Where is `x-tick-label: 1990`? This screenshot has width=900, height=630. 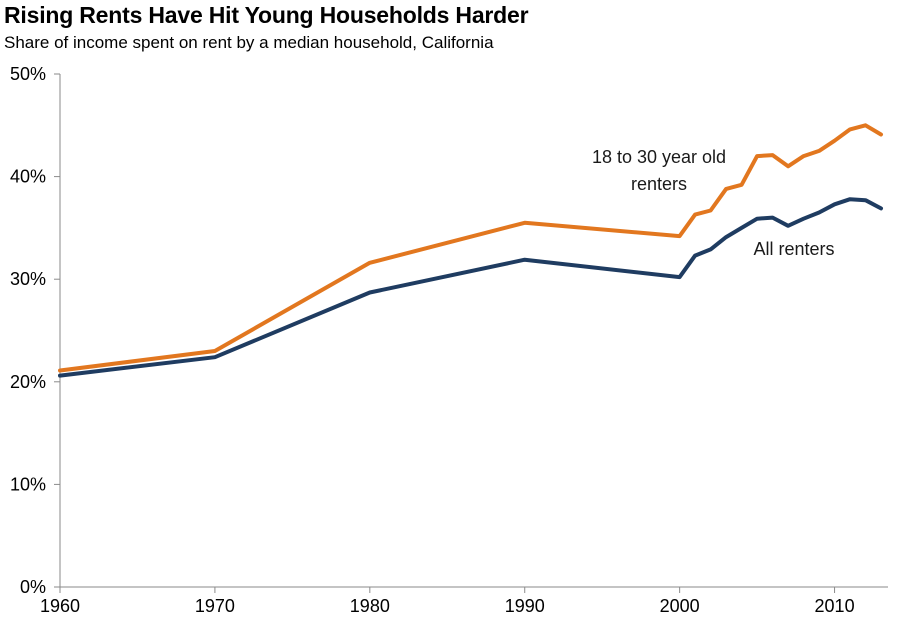
x-tick-label: 1990 is located at coordinates (525, 606).